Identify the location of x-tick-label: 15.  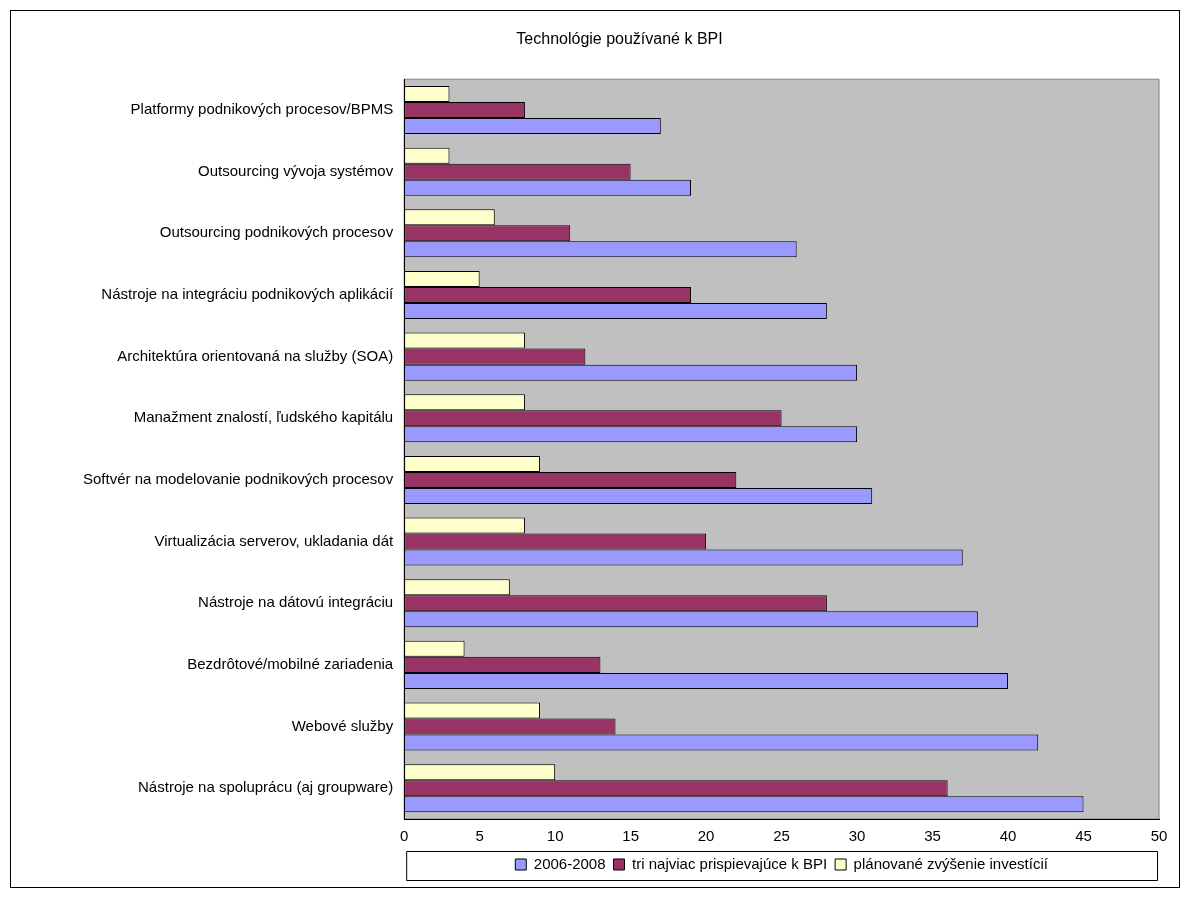
(630, 836).